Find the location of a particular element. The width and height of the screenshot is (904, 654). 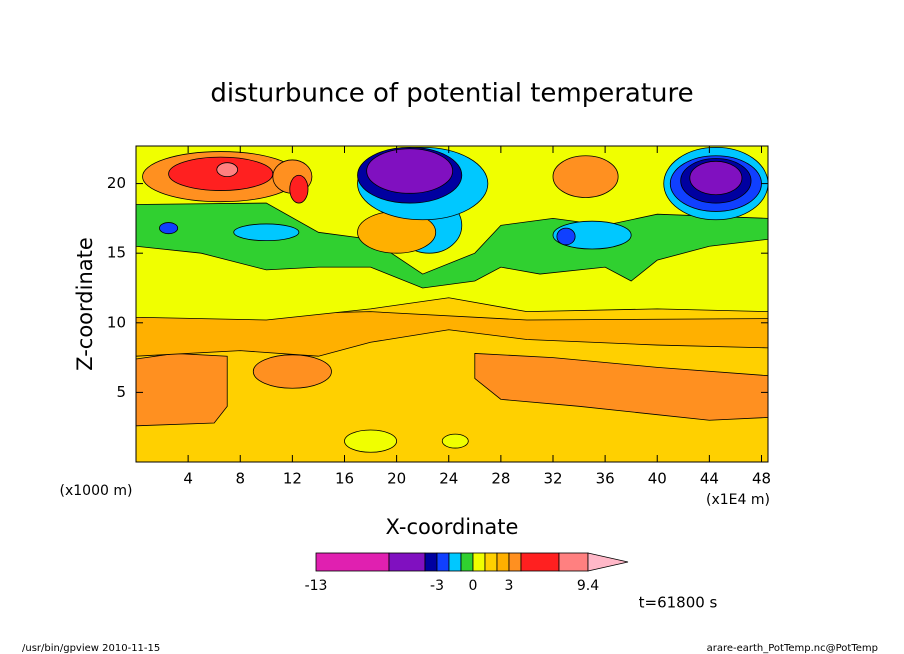

x-tick-label: 20 is located at coordinates (396, 479).